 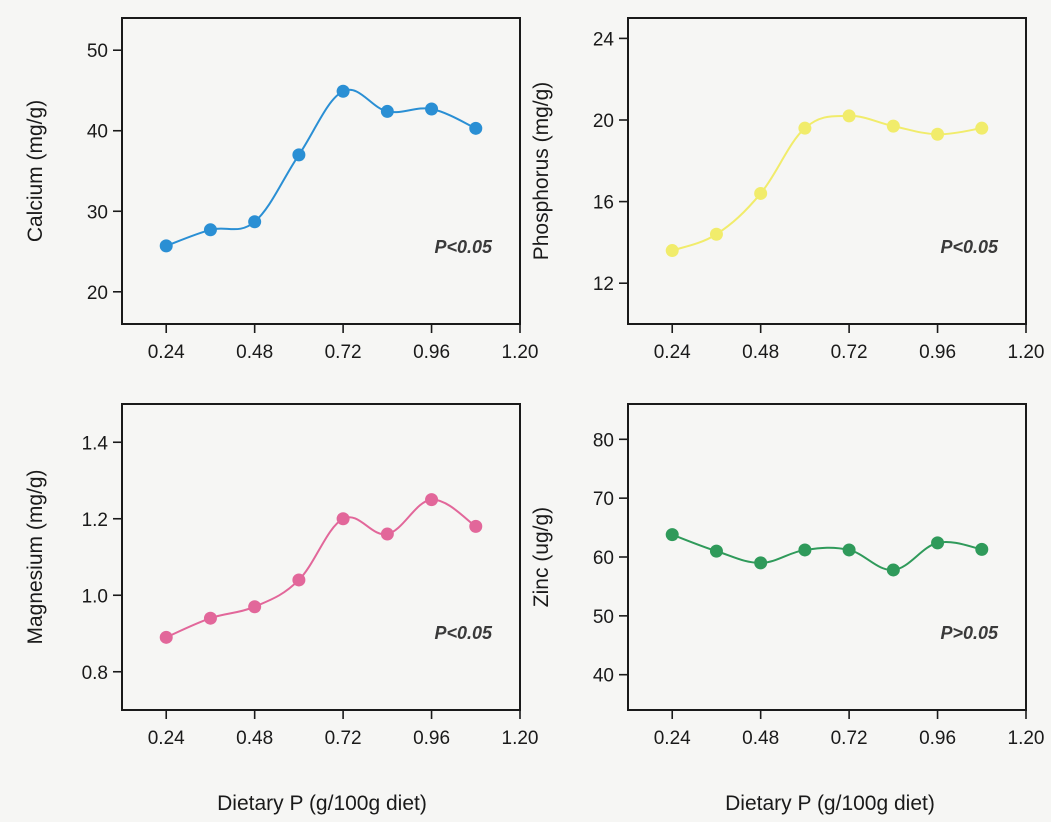 I want to click on zinc-y-tick-label: 70, so click(x=603, y=499).